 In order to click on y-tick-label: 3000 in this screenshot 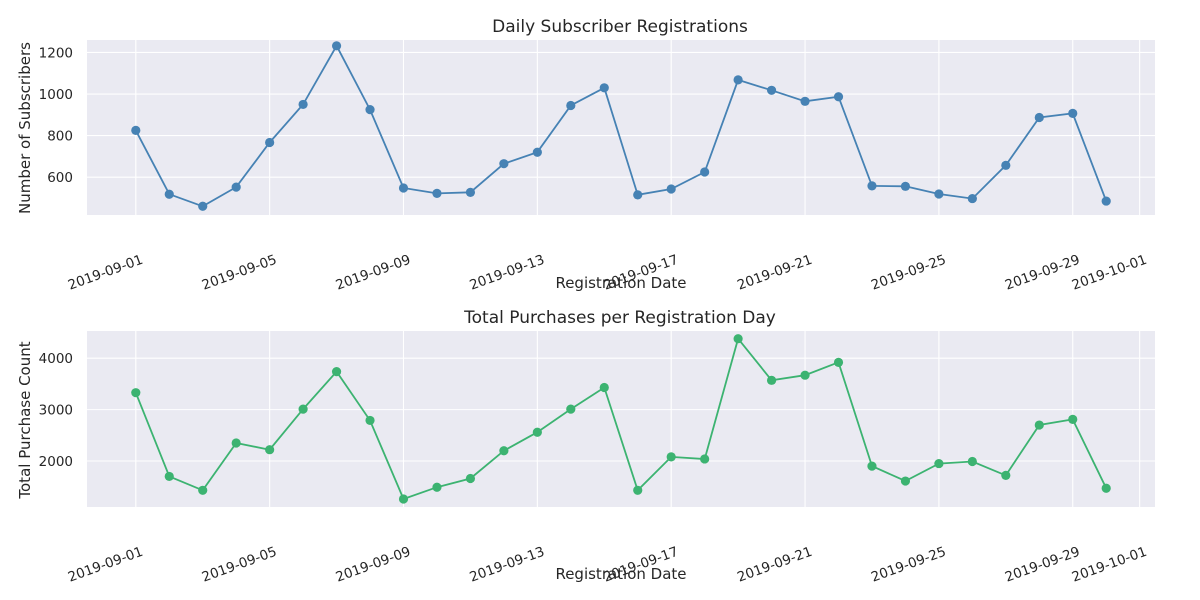, I will do `click(56, 411)`.